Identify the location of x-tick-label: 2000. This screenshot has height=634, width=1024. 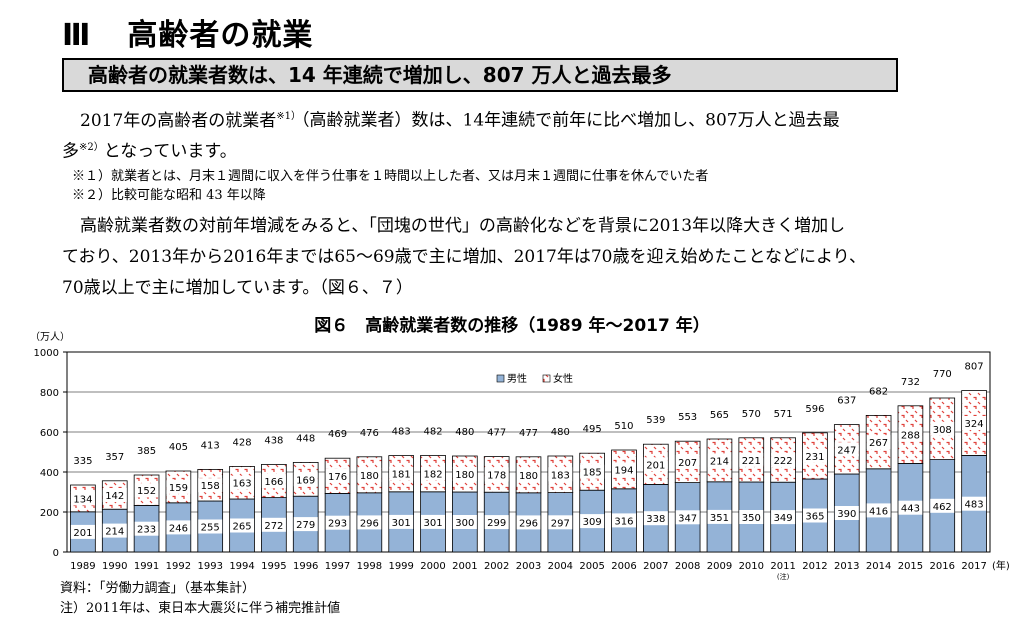
(432, 566).